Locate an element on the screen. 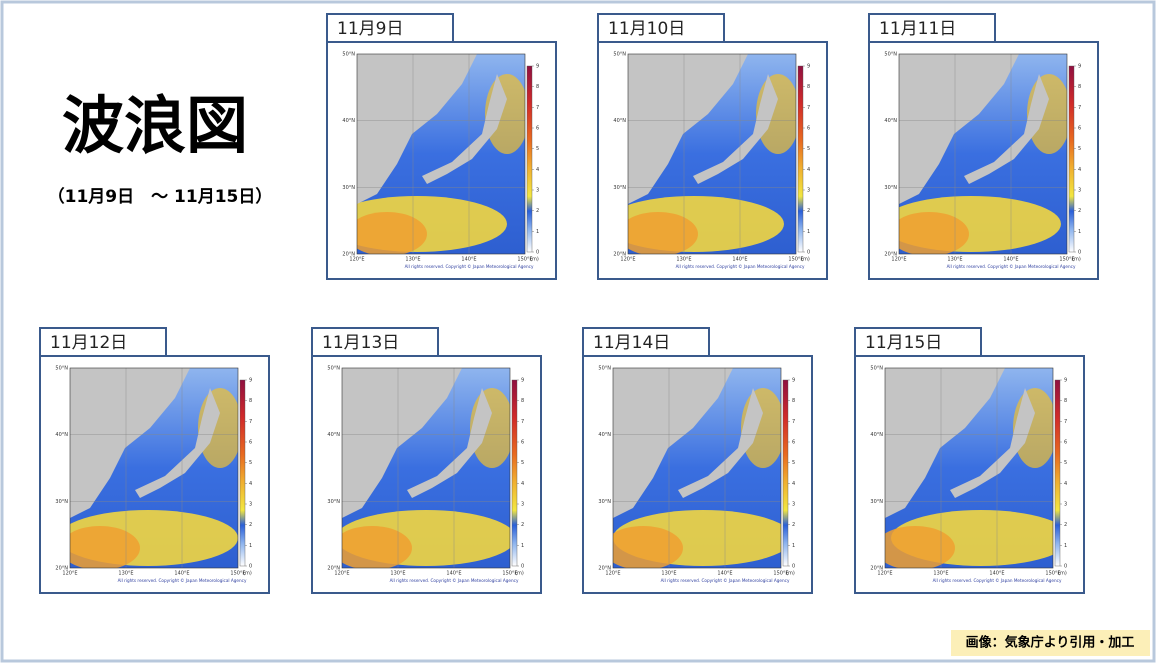  date-label: 11月13日 is located at coordinates (360, 343).